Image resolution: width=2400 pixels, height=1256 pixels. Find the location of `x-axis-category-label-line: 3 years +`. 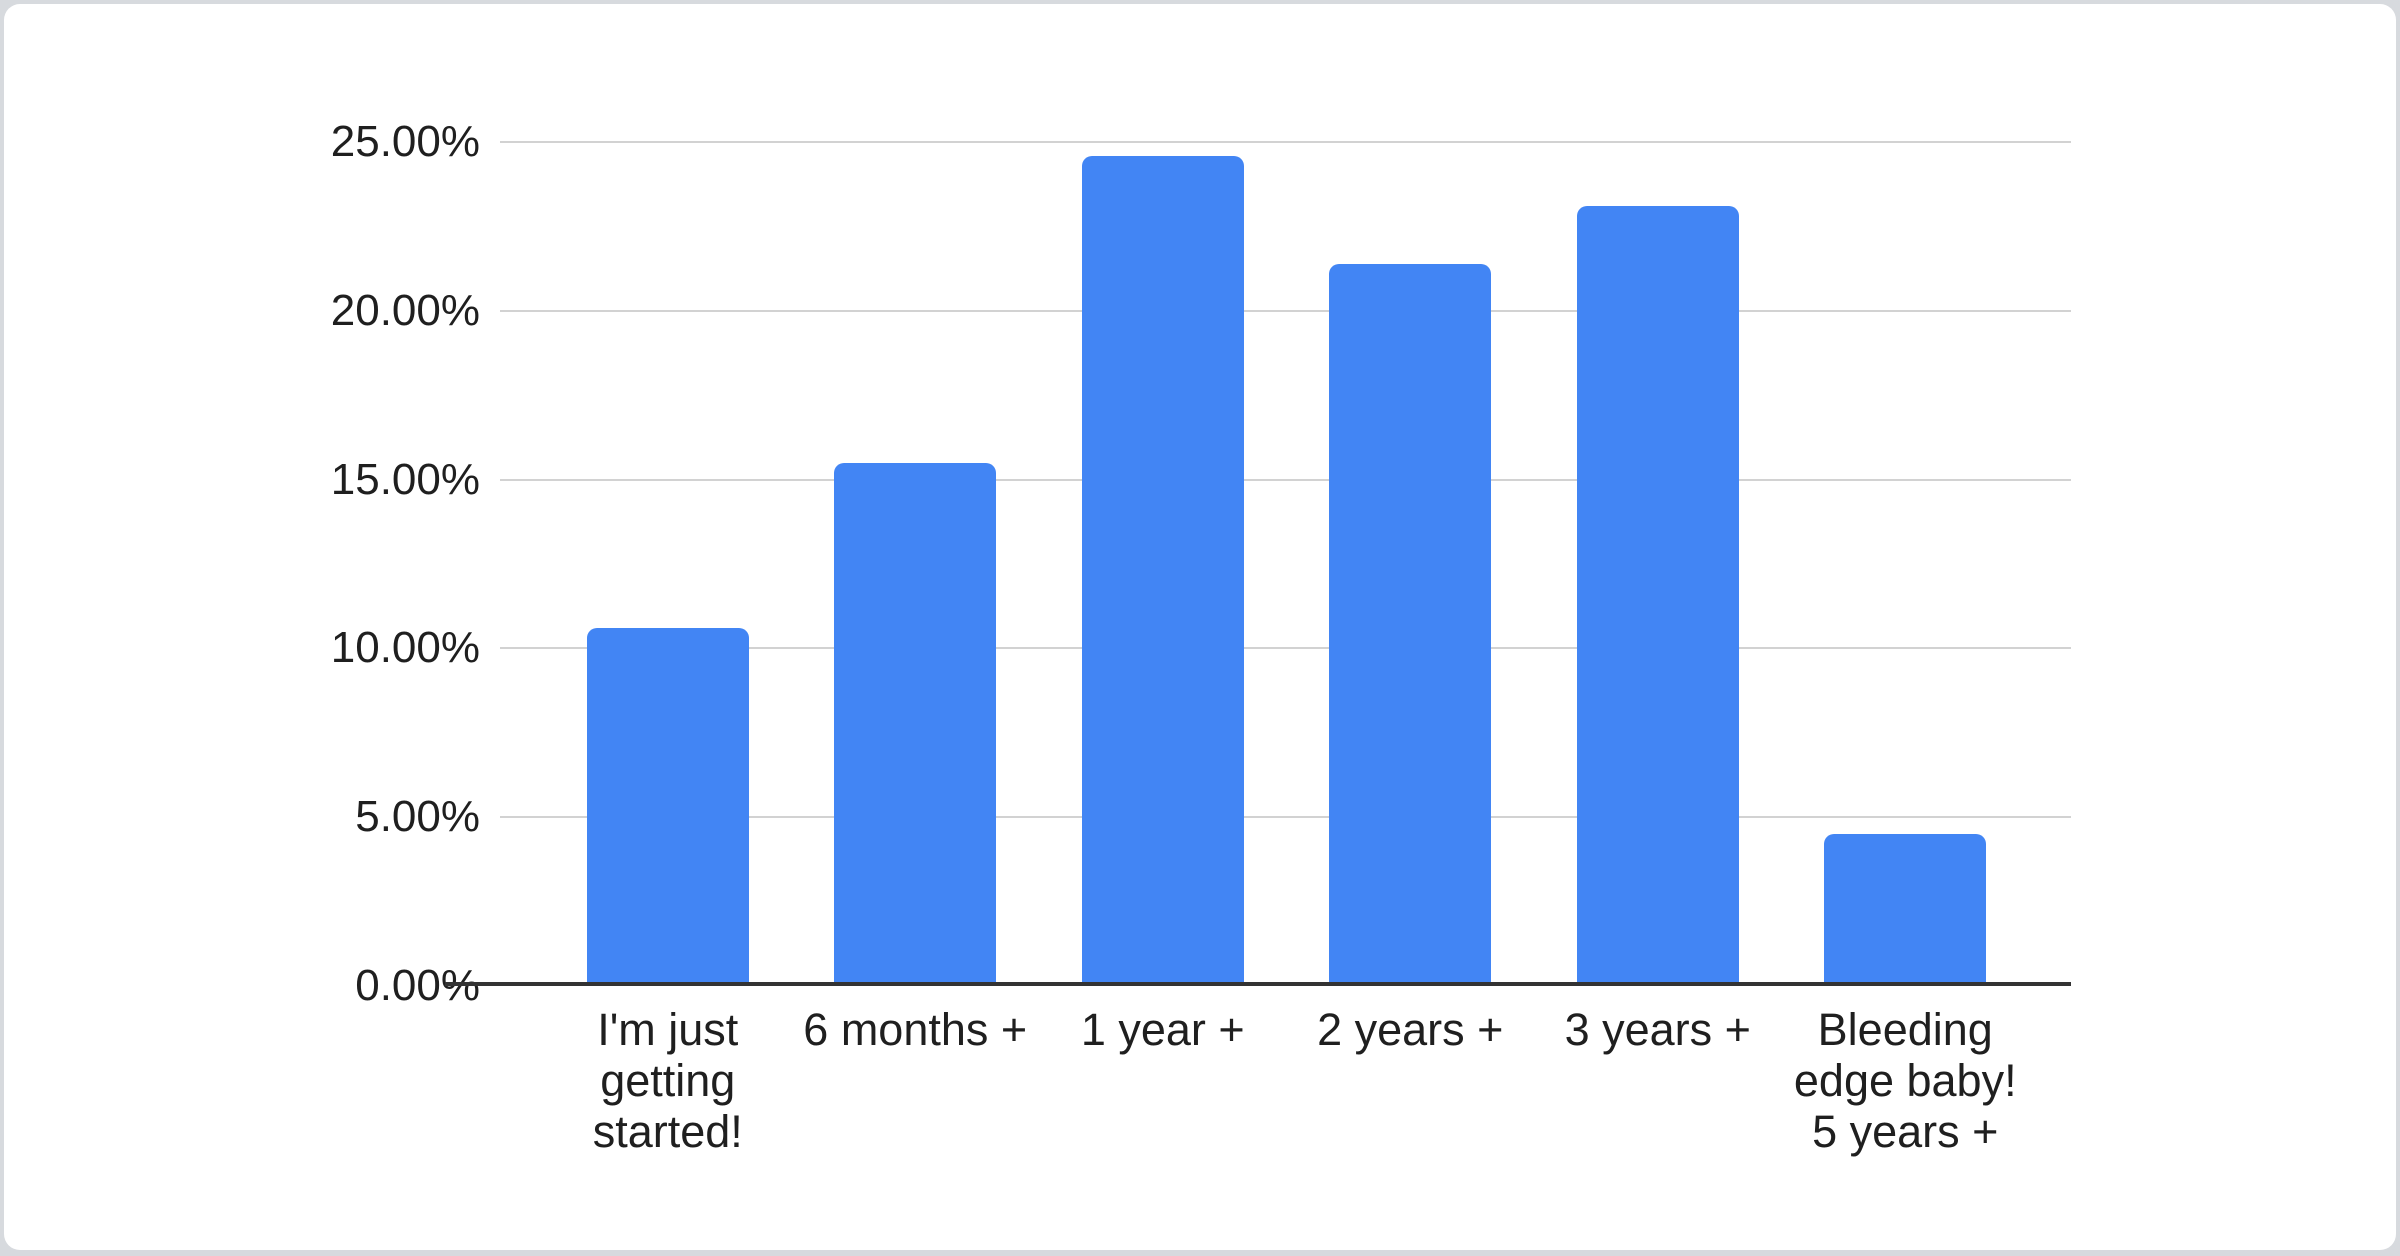

x-axis-category-label-line: 3 years + is located at coordinates (1657, 1029).